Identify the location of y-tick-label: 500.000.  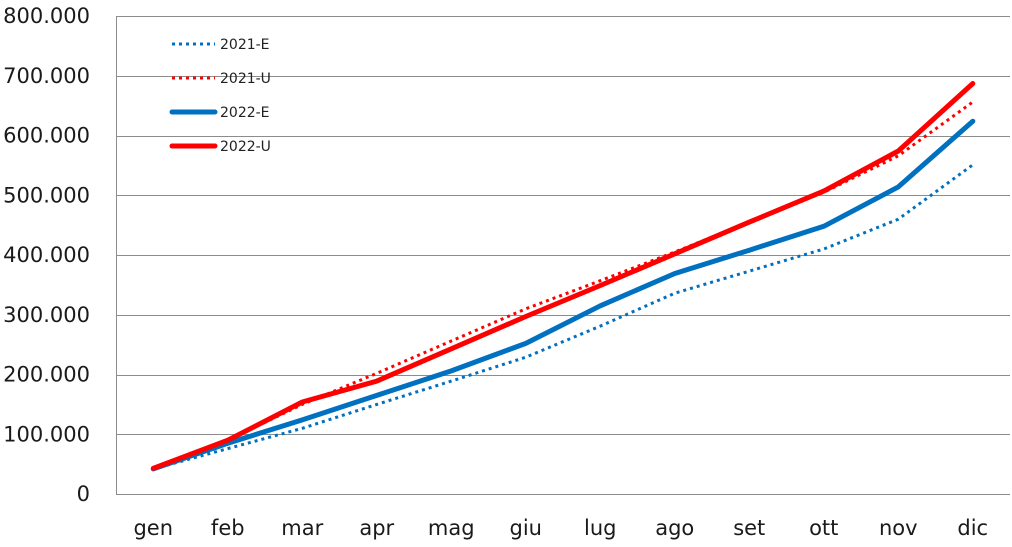
(46, 195).